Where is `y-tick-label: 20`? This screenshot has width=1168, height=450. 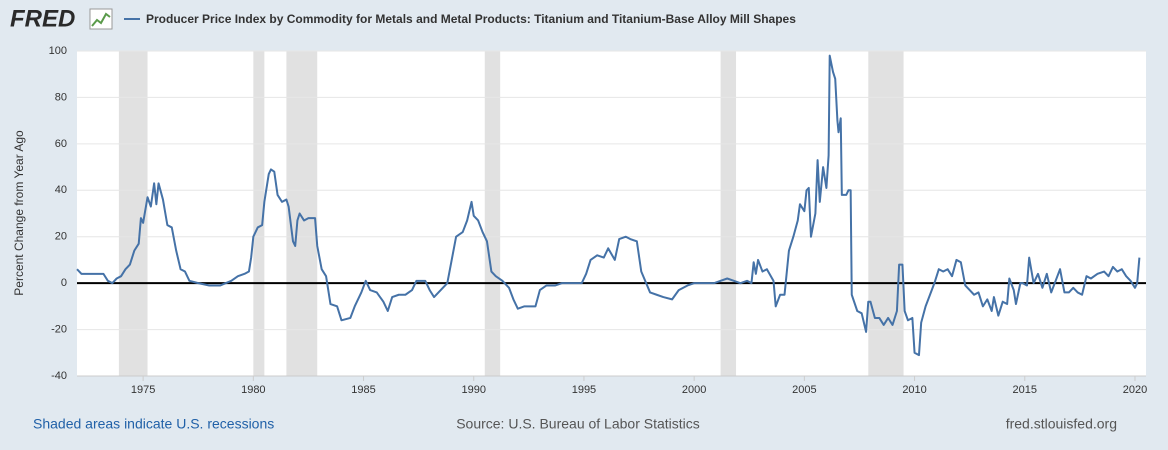 y-tick-label: 20 is located at coordinates (61, 237).